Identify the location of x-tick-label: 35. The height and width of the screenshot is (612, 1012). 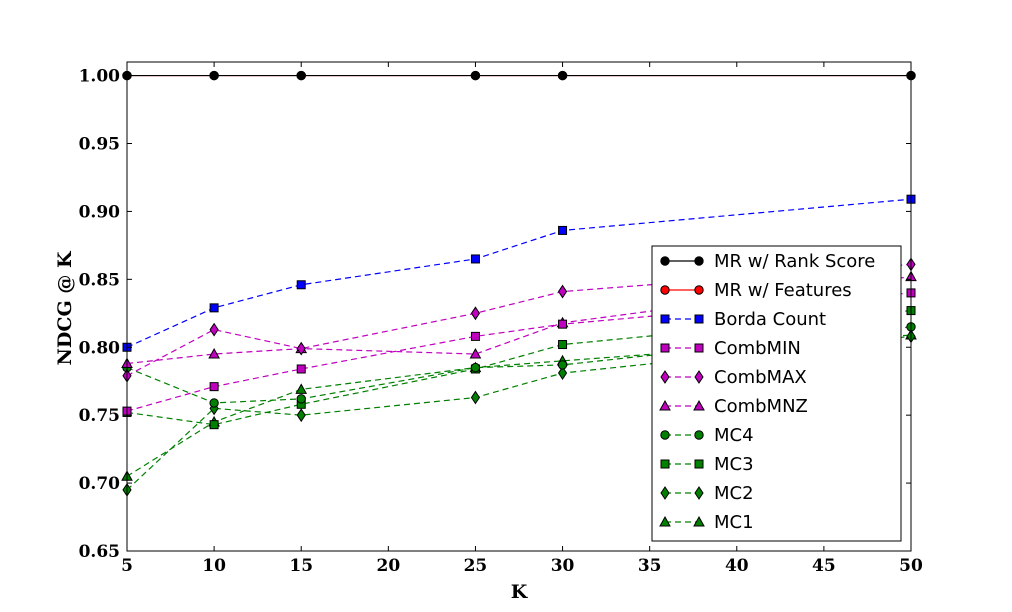
(650, 566).